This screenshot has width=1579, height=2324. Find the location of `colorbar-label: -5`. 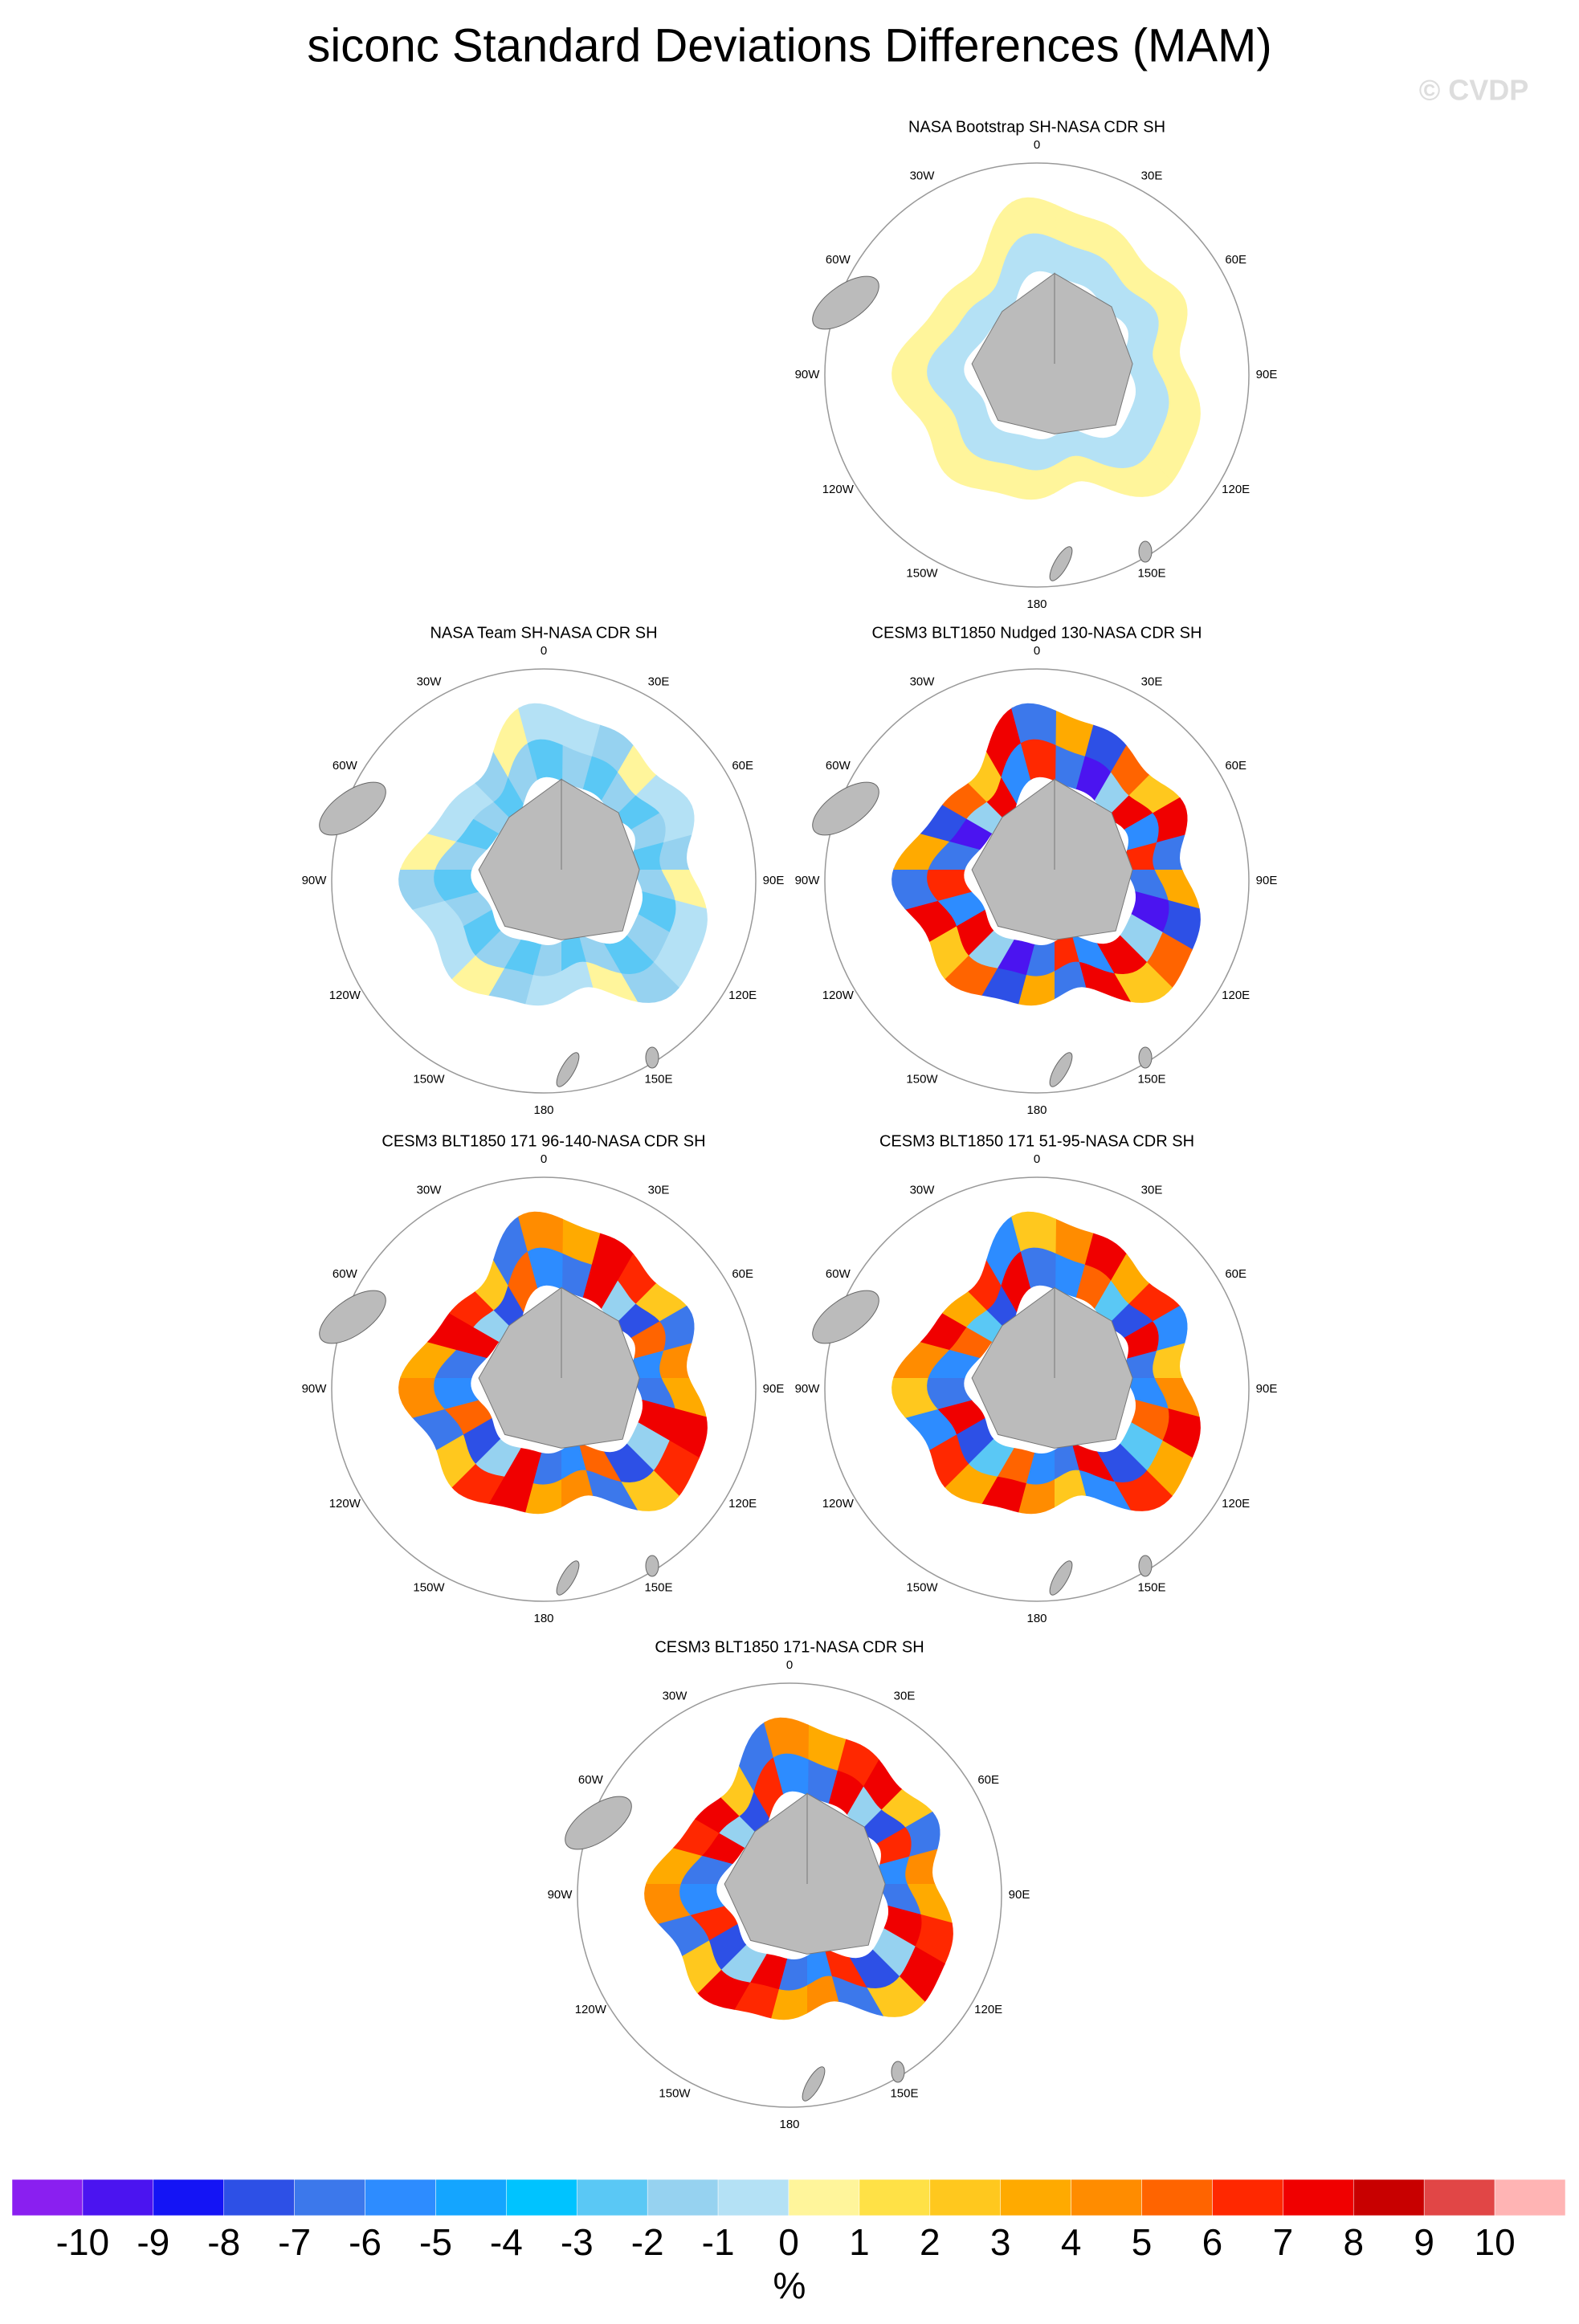

colorbar-label: -5 is located at coordinates (435, 2242).